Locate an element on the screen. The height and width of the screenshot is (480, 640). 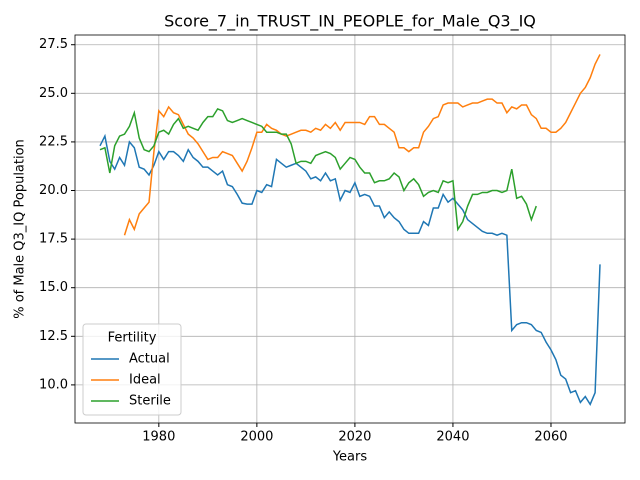
legend-label: Ideal is located at coordinates (145, 380).